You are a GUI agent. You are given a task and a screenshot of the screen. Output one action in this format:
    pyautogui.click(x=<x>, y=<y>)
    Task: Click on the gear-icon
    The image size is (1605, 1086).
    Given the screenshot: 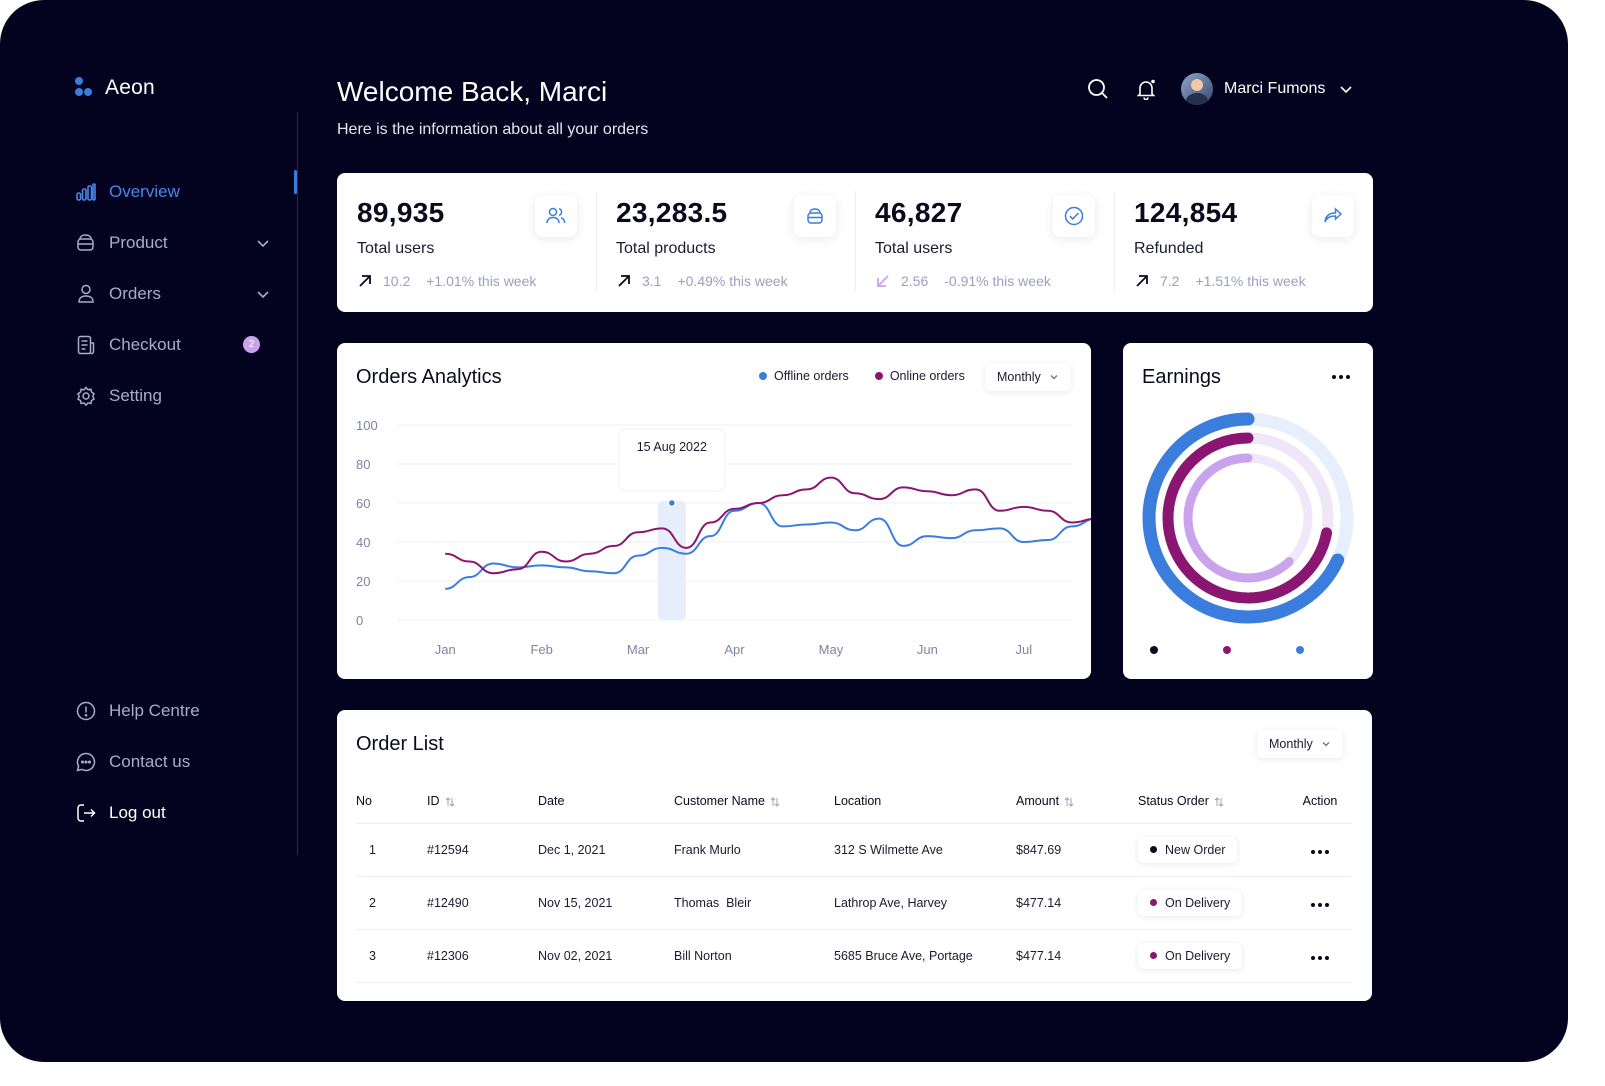 What is the action you would take?
    pyautogui.click(x=85, y=395)
    